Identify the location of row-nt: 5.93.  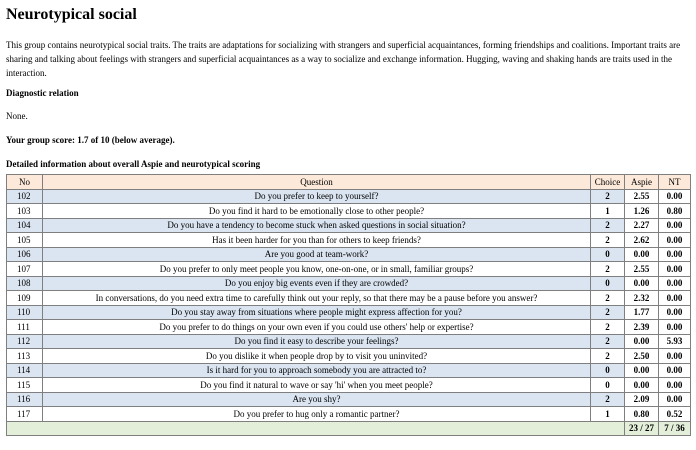
(674, 341).